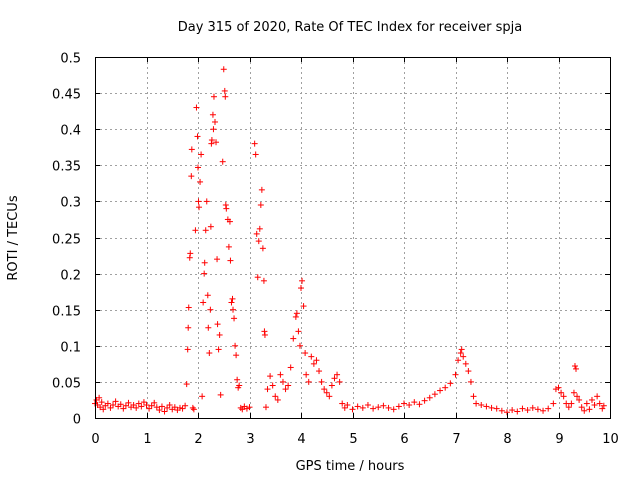  I want to click on y-axis-label: ROTI / TECUs, so click(13, 237).